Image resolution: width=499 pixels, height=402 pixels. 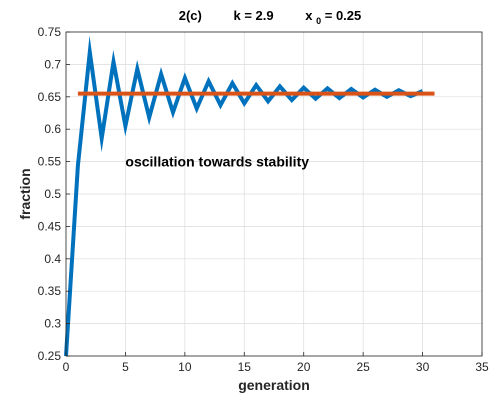 What do you see at coordinates (363, 367) in the screenshot?
I see `x-tick-label: 25` at bounding box center [363, 367].